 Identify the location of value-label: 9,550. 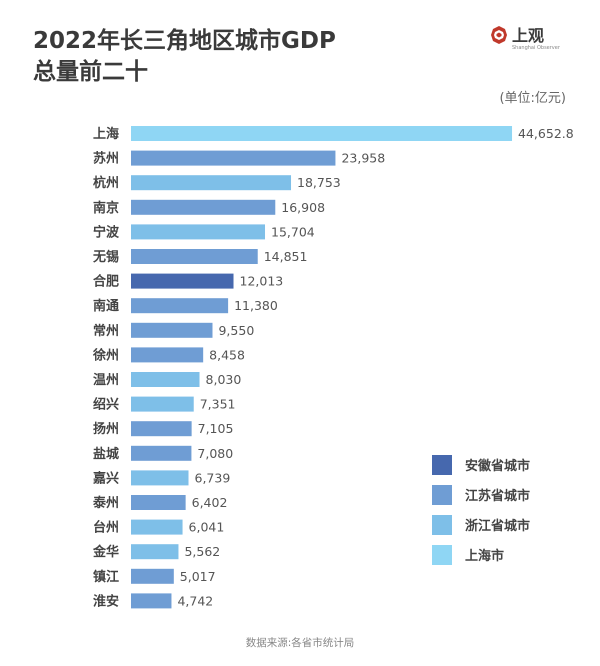
(236, 330).